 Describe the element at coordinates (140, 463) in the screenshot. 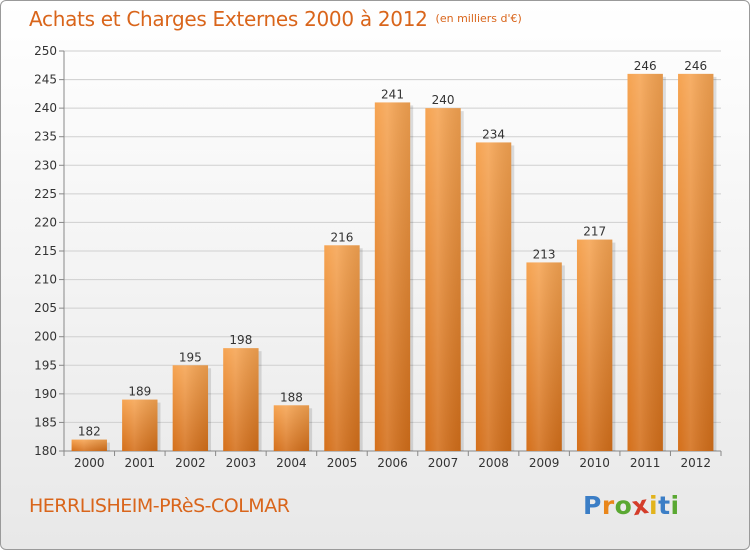

I see `x-tick-label: 2001` at that location.